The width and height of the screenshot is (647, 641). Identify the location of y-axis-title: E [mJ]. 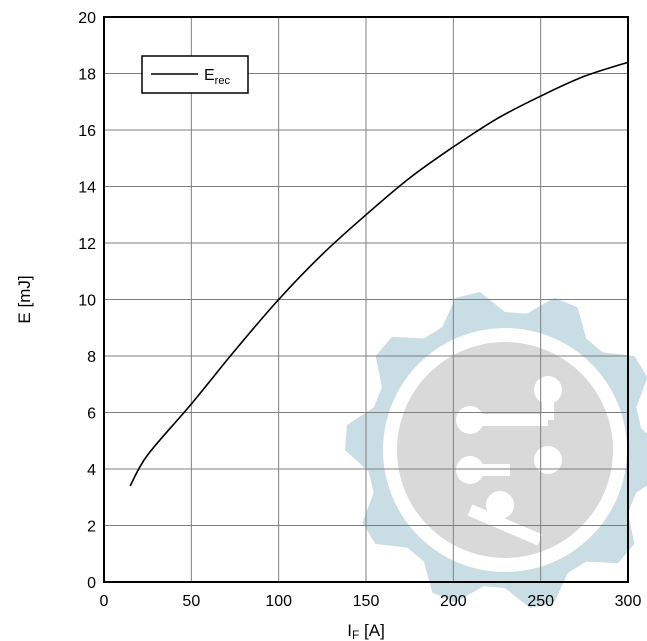
(24, 299).